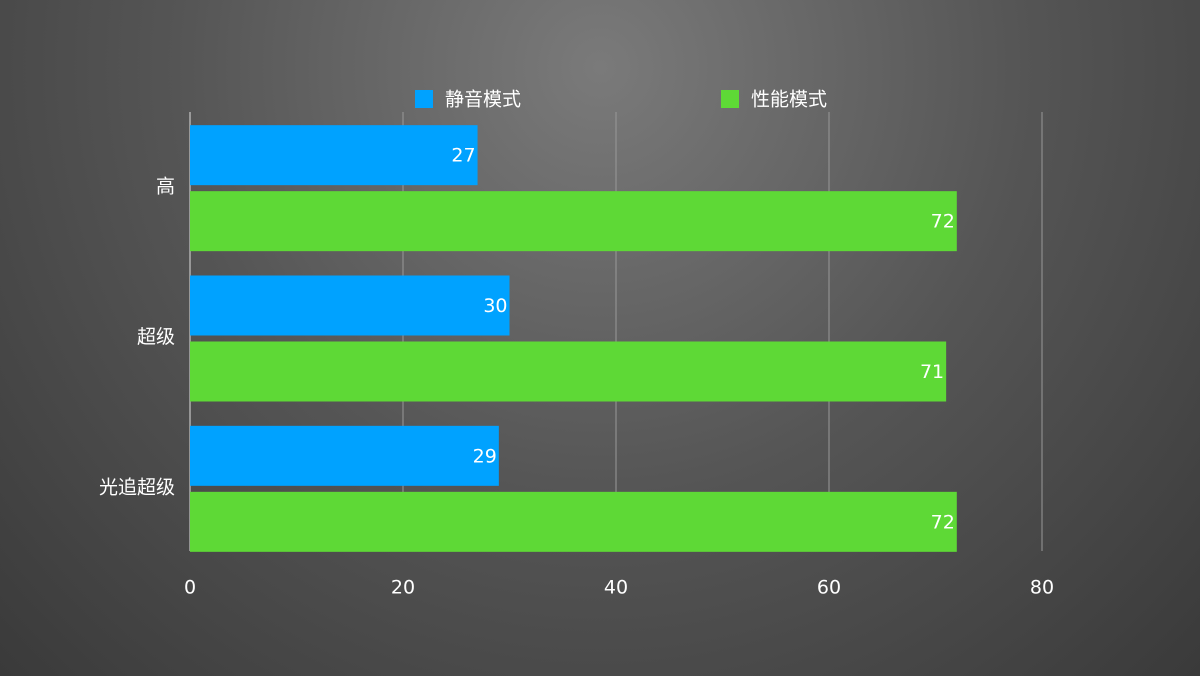  What do you see at coordinates (789, 100) in the screenshot?
I see `legend-label: 性能模式` at bounding box center [789, 100].